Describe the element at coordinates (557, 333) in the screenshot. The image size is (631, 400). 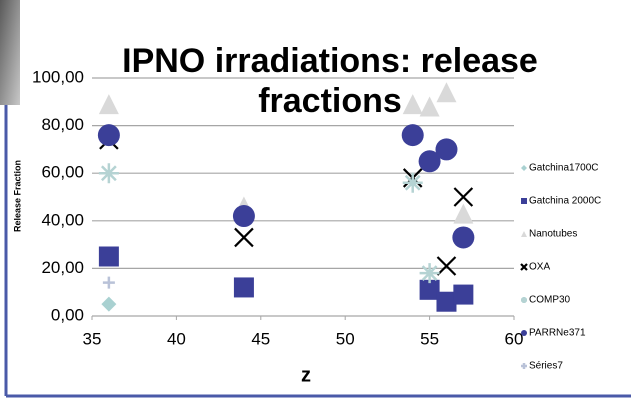
I see `legend-label: PARRNe371` at that location.